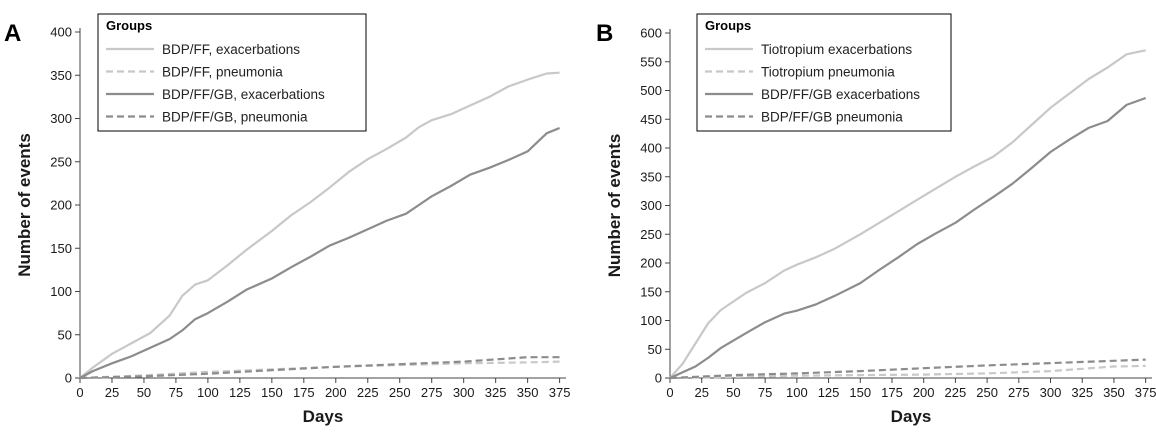  I want to click on legend-entry-label: BDP/FF/GB, pneumonia, so click(235, 117).